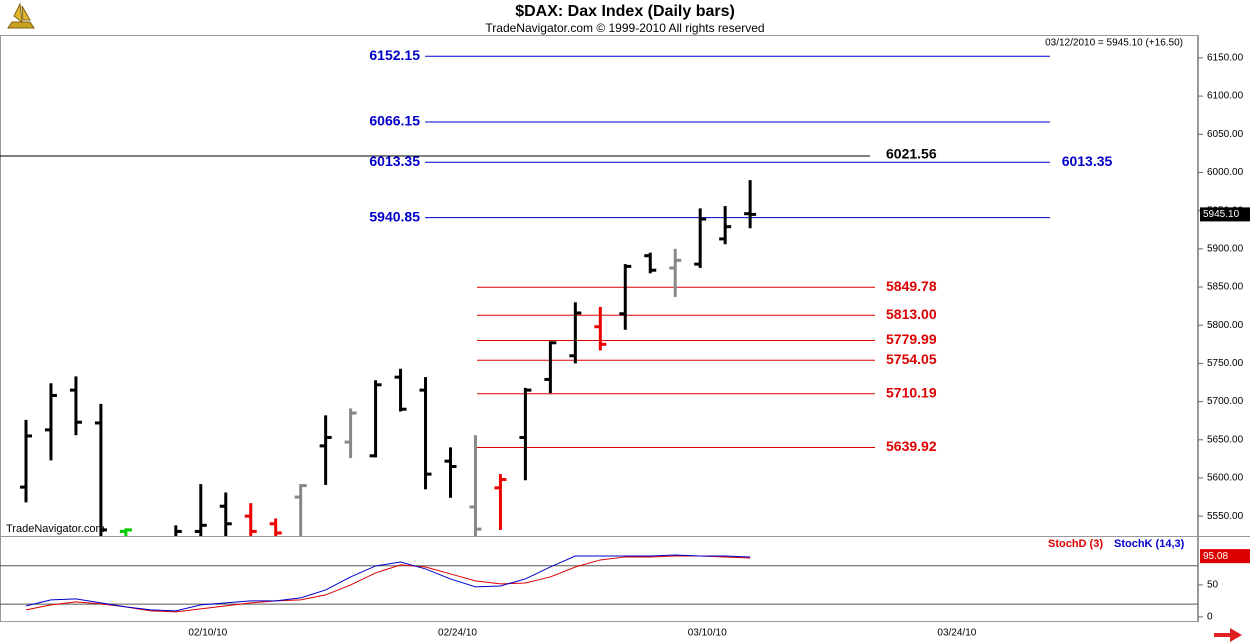 This screenshot has width=1250, height=643. Describe the element at coordinates (394, 121) in the screenshot. I see `level-label: 6066.15` at that location.